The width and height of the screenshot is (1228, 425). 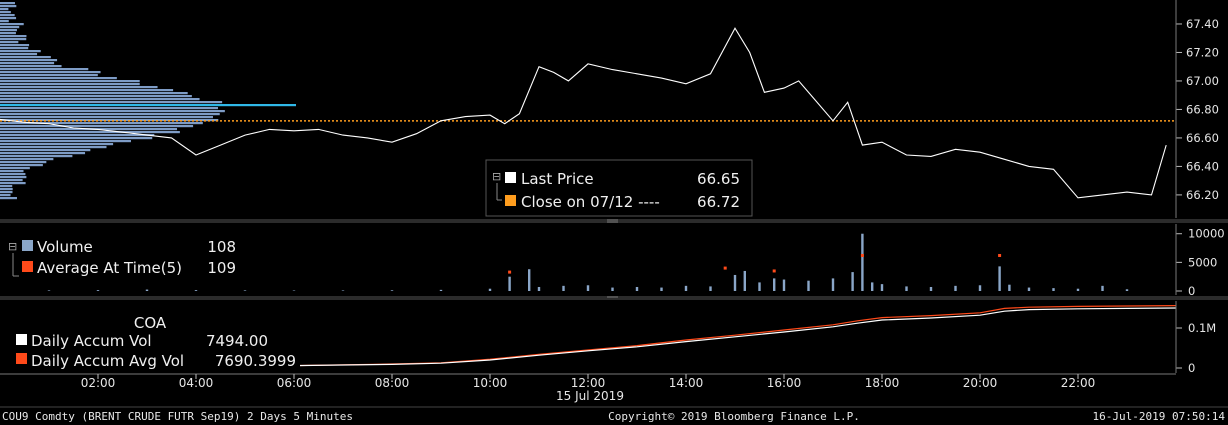 I want to click on price-tick-label: 67.00, so click(x=1202, y=81).